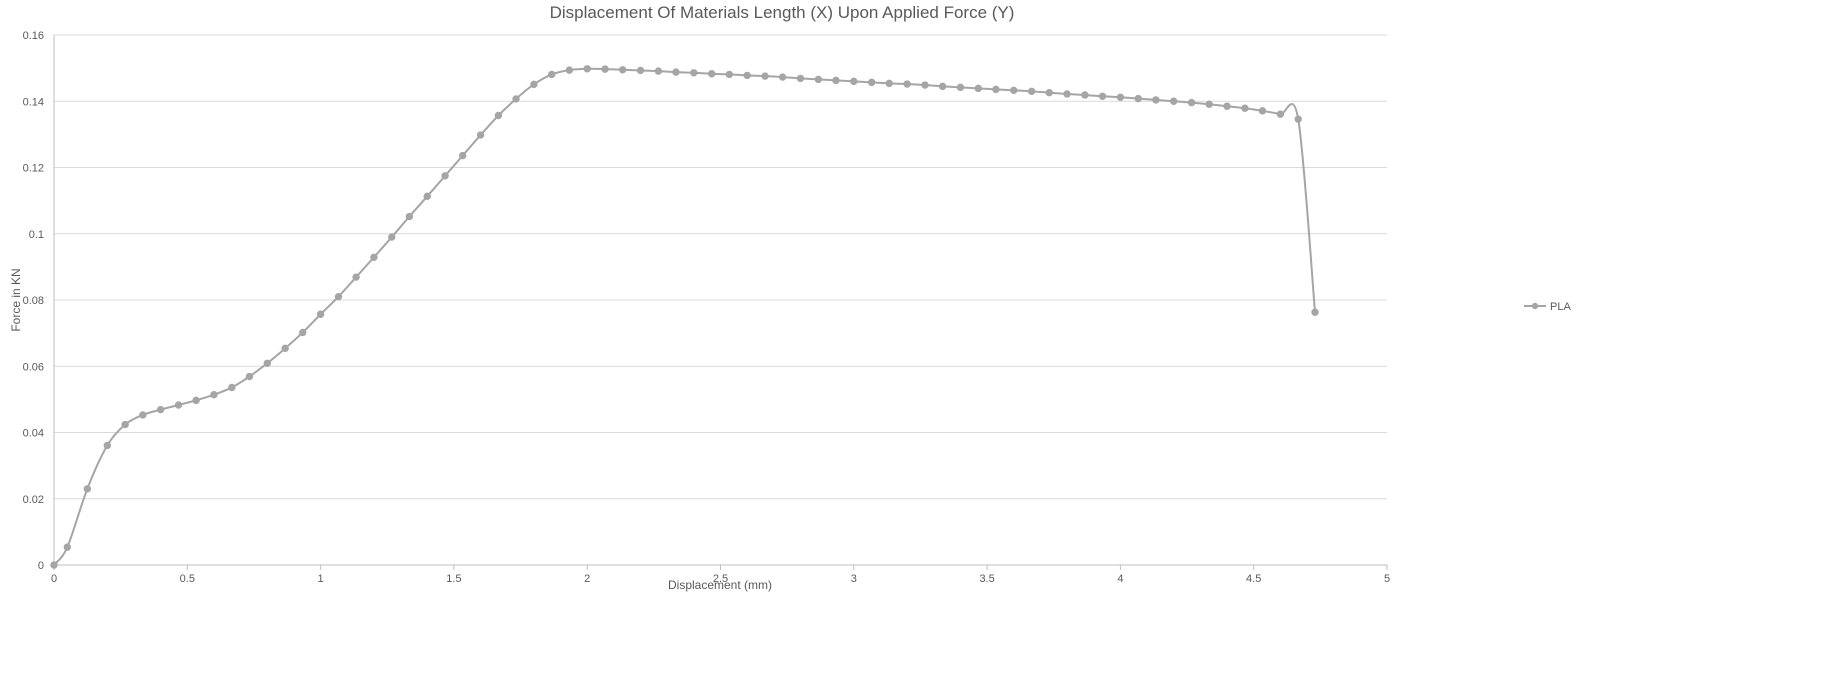 The height and width of the screenshot is (696, 1844). Describe the element at coordinates (720, 579) in the screenshot. I see `x-tick-label: 2.5` at that location.